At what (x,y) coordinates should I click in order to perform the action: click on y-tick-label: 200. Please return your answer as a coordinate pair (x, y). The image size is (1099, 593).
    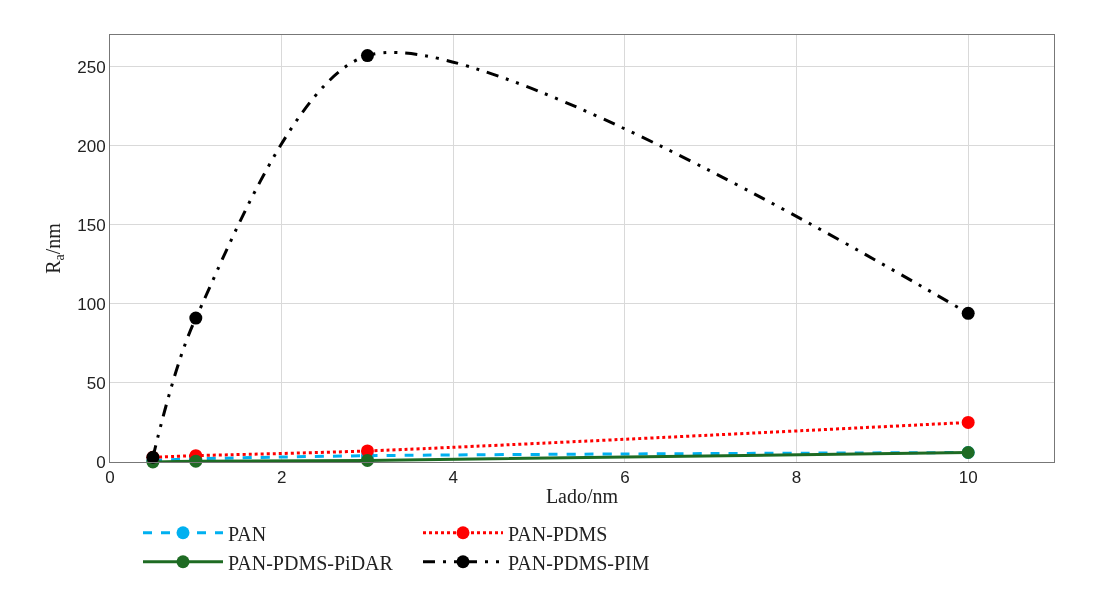
    Looking at the image, I should click on (91, 146).